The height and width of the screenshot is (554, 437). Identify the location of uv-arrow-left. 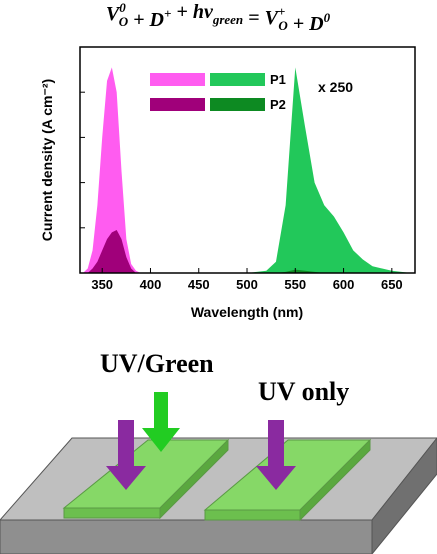
(126, 455).